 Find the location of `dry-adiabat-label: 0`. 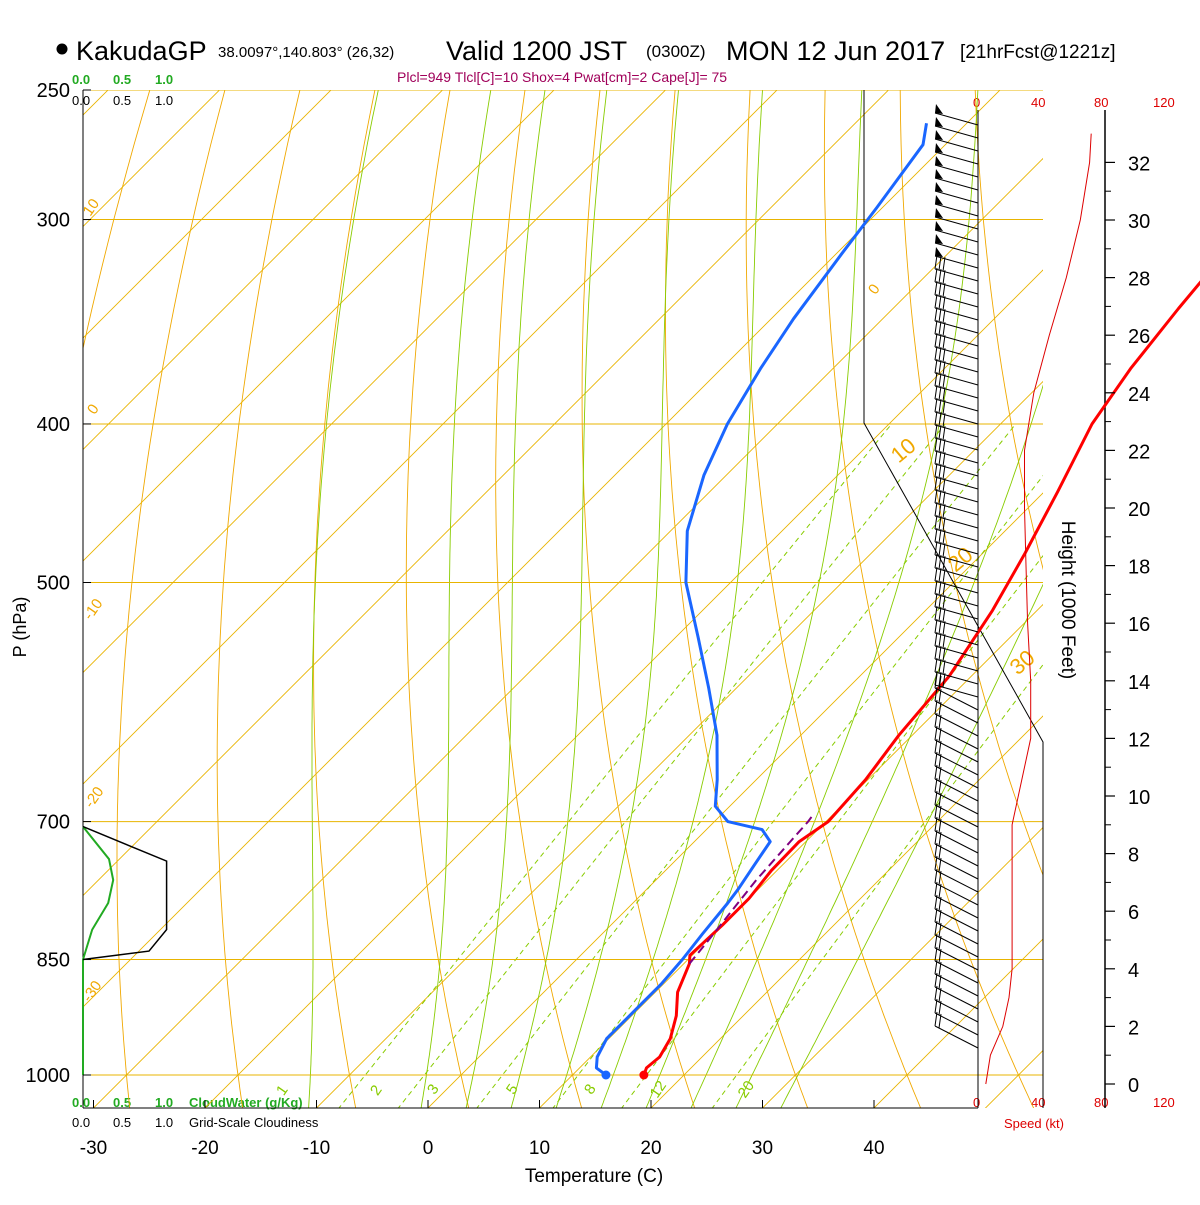

dry-adiabat-label: 0 is located at coordinates (93, 409).